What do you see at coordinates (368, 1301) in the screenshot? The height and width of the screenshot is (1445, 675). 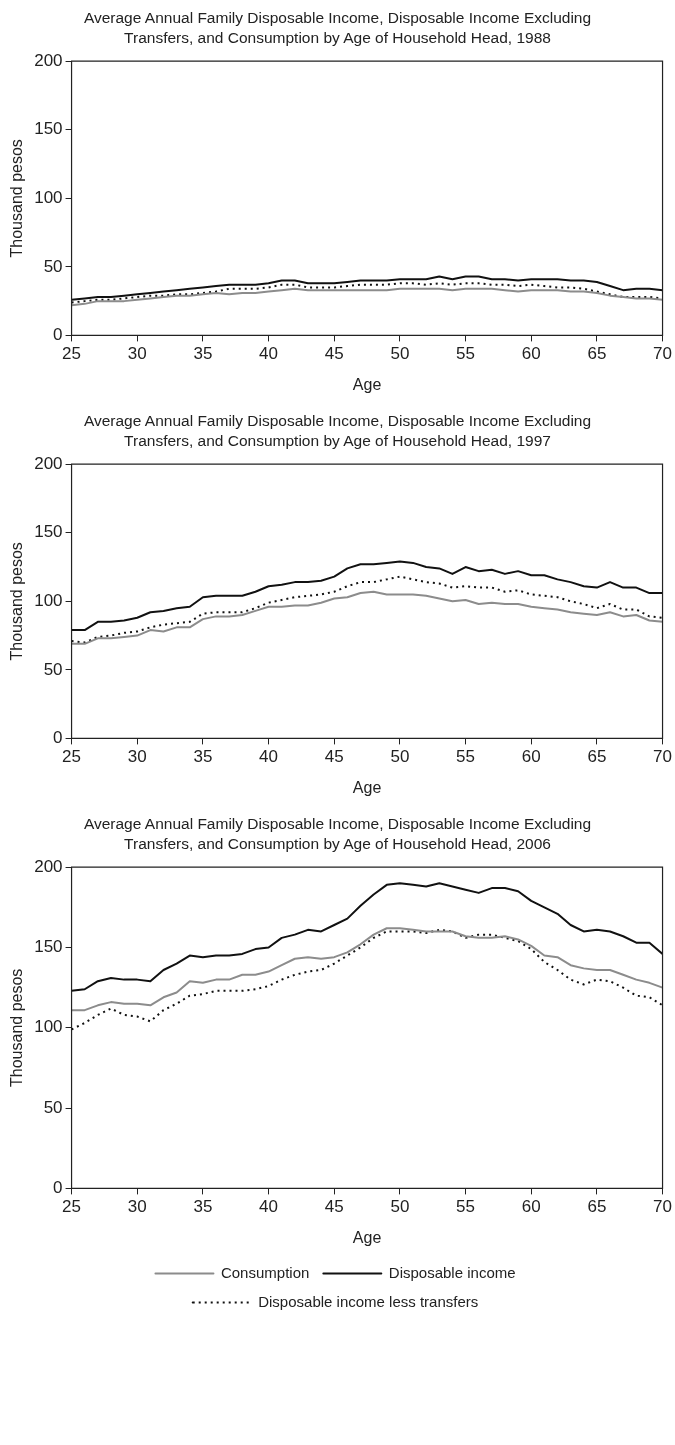 I see `legend-label: Disposable income less transfers` at bounding box center [368, 1301].